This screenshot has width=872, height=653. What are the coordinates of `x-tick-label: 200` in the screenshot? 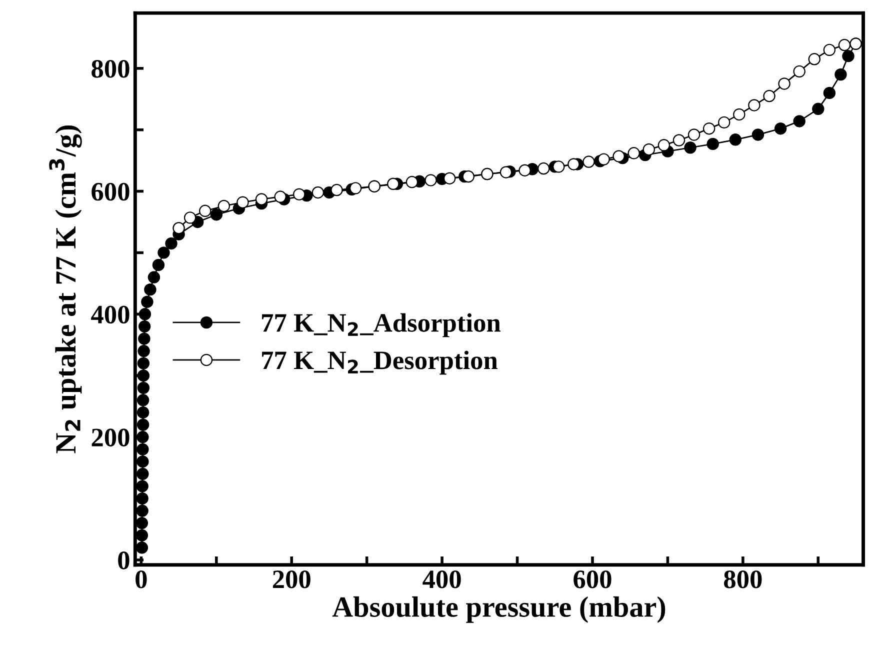 It's located at (291, 579).